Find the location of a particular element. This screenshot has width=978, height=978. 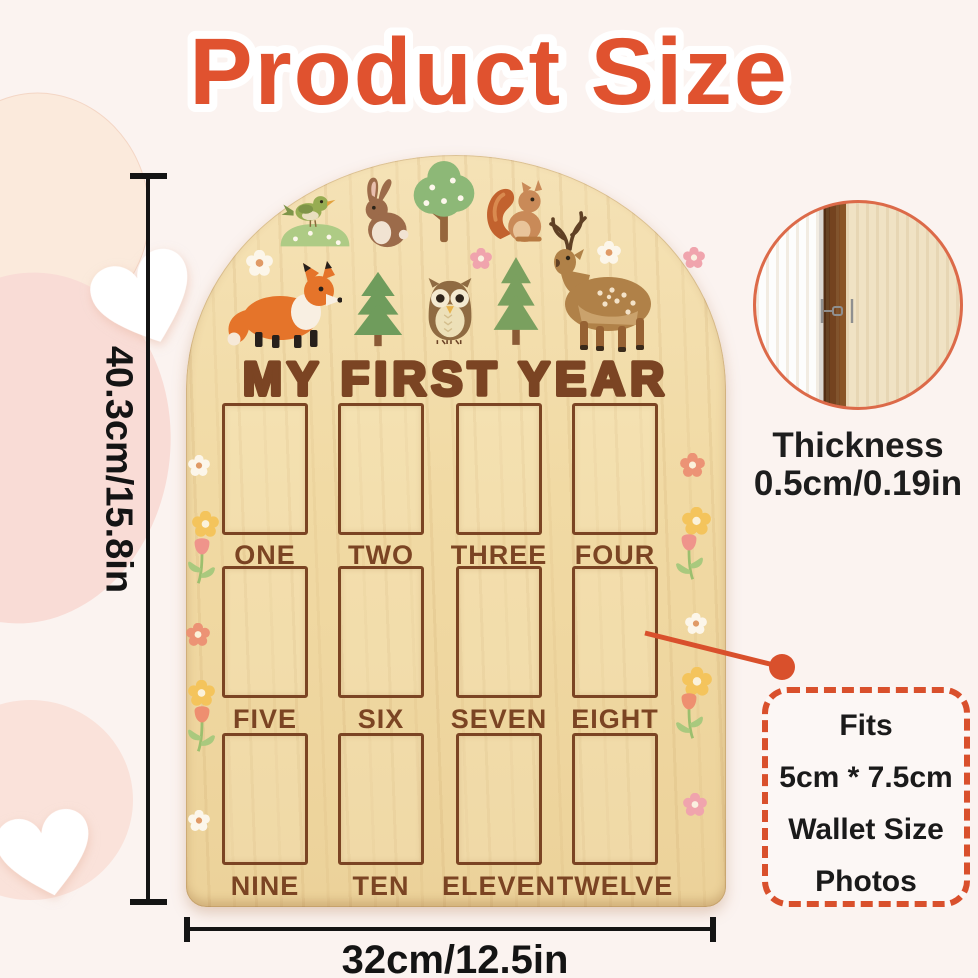

width-dimension-label: 32cm/12.5in is located at coordinates (455, 958).